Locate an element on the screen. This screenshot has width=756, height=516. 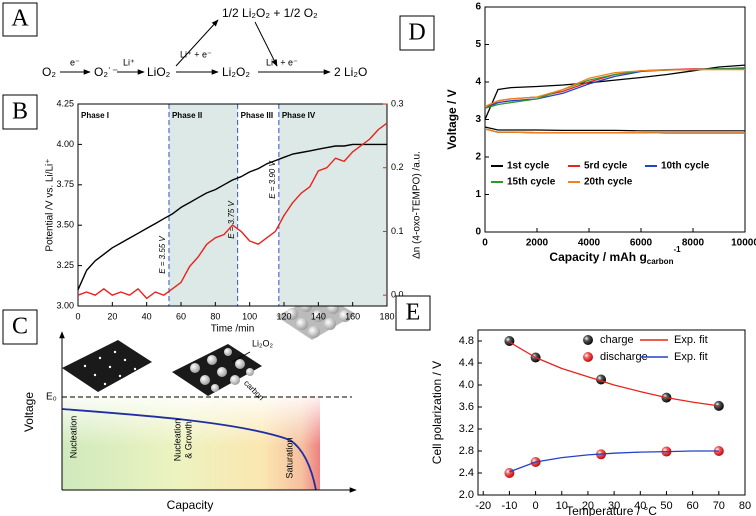
panel-letter: A is located at coordinates (20, 19).